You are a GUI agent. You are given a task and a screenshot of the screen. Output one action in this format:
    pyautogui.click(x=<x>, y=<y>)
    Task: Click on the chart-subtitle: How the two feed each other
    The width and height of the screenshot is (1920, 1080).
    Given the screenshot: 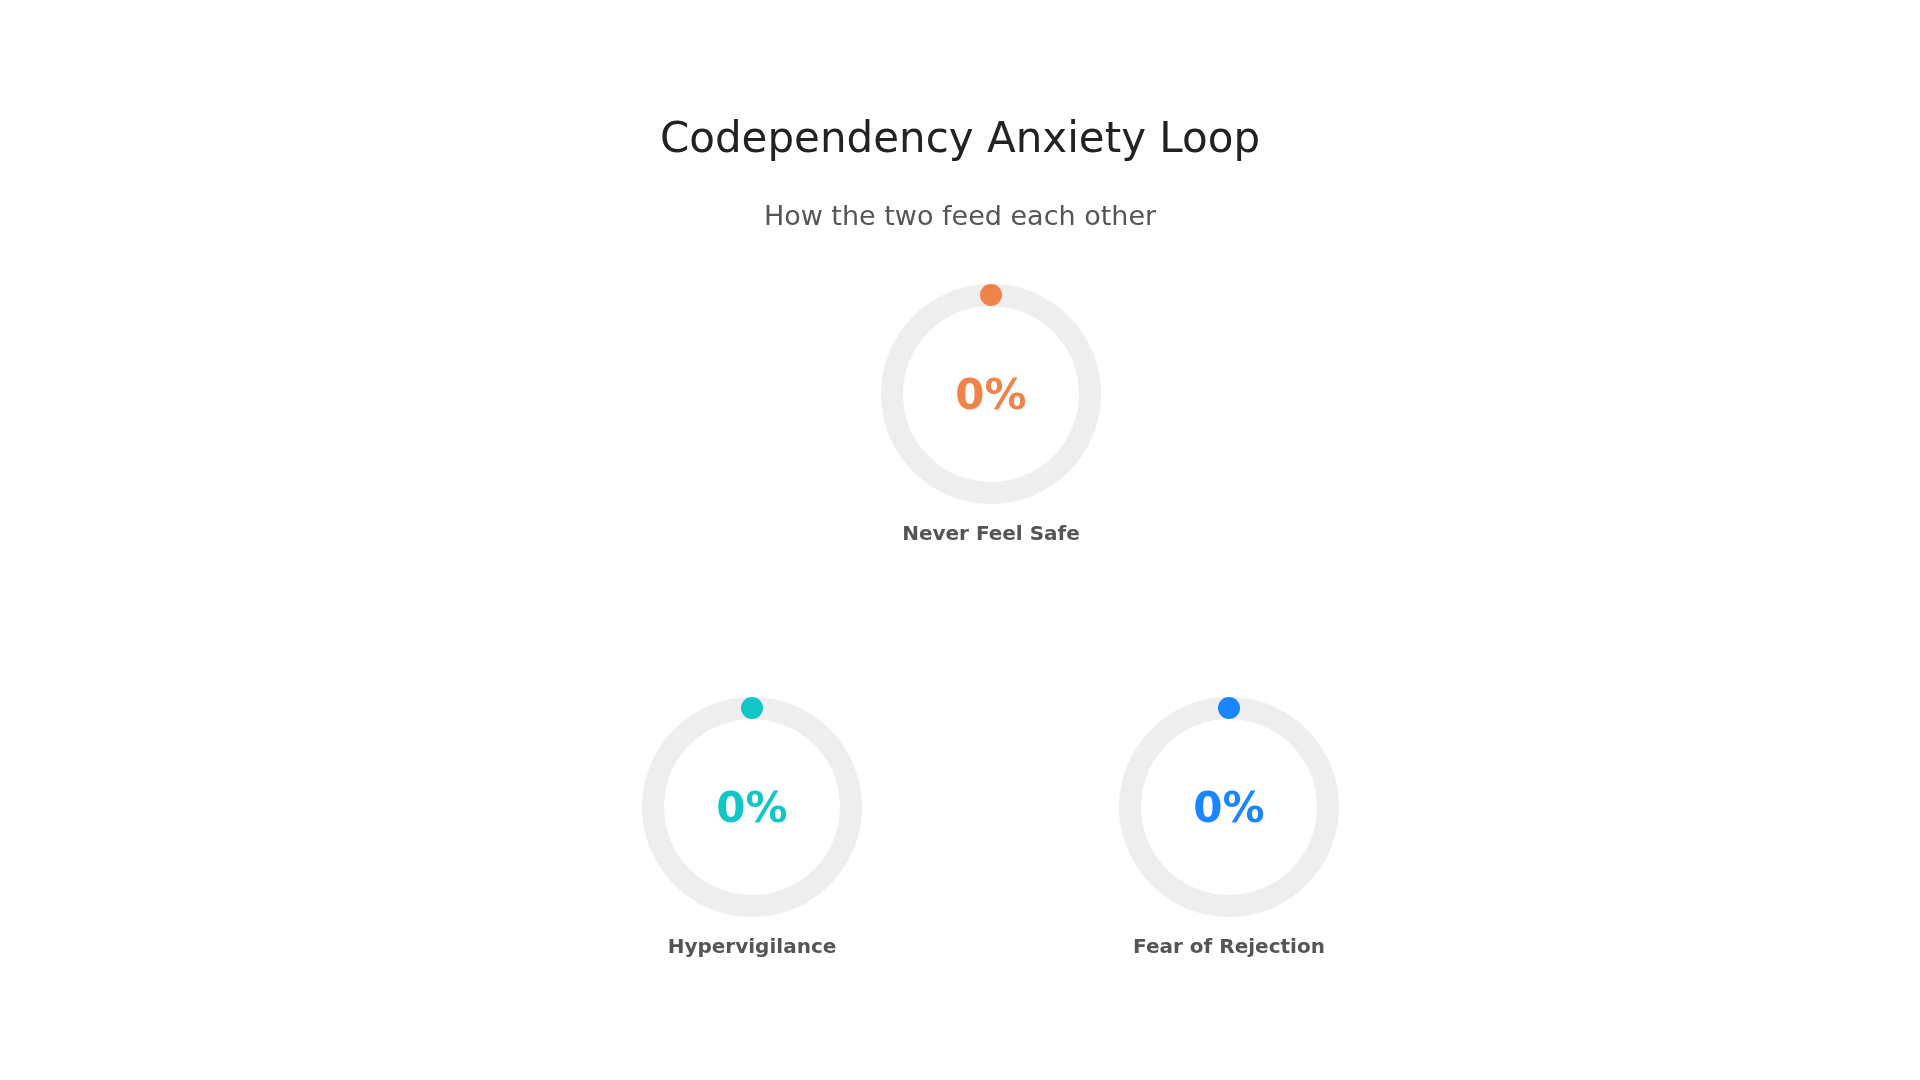 What is the action you would take?
    pyautogui.click(x=960, y=215)
    